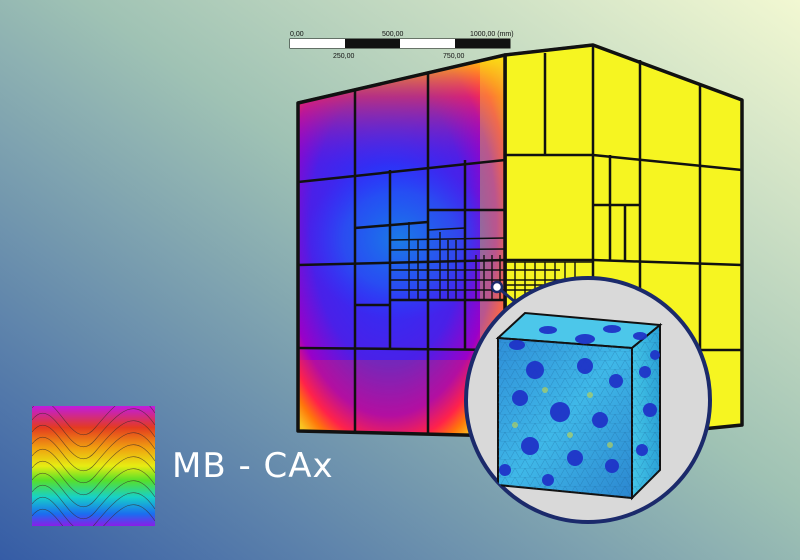  What do you see at coordinates (393, 34) in the screenshot?
I see `scale-label-500: 500,00` at bounding box center [393, 34].